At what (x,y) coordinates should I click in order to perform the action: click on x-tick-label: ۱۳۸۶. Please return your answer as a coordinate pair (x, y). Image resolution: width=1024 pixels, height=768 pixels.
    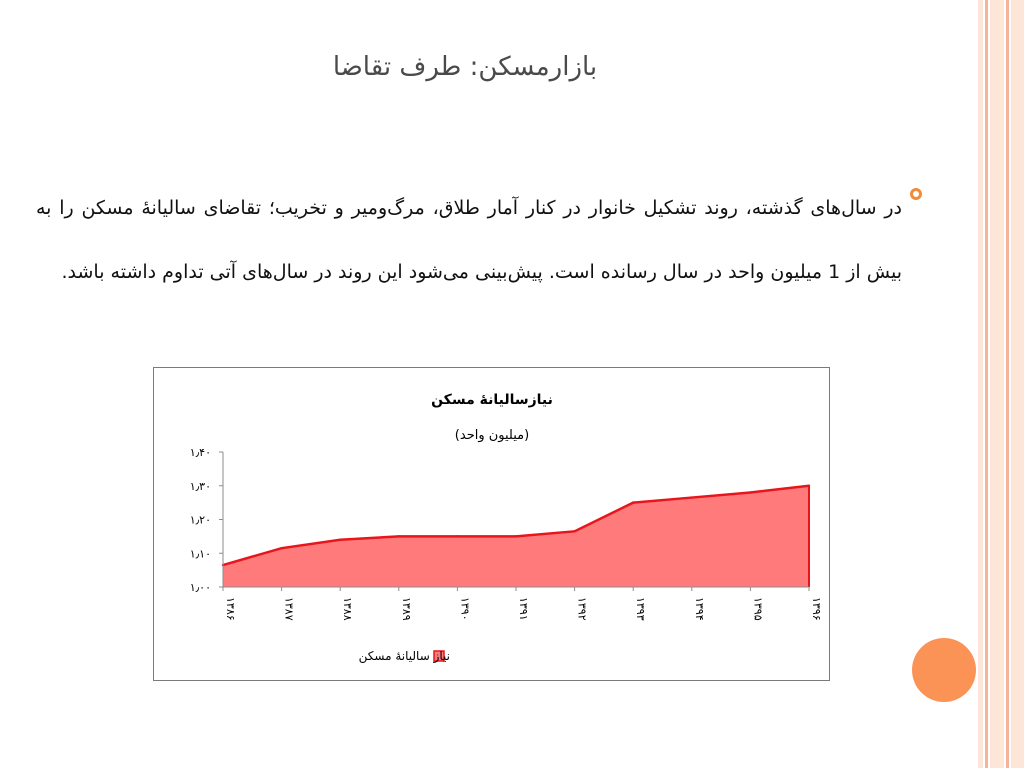
    Looking at the image, I should click on (230, 609).